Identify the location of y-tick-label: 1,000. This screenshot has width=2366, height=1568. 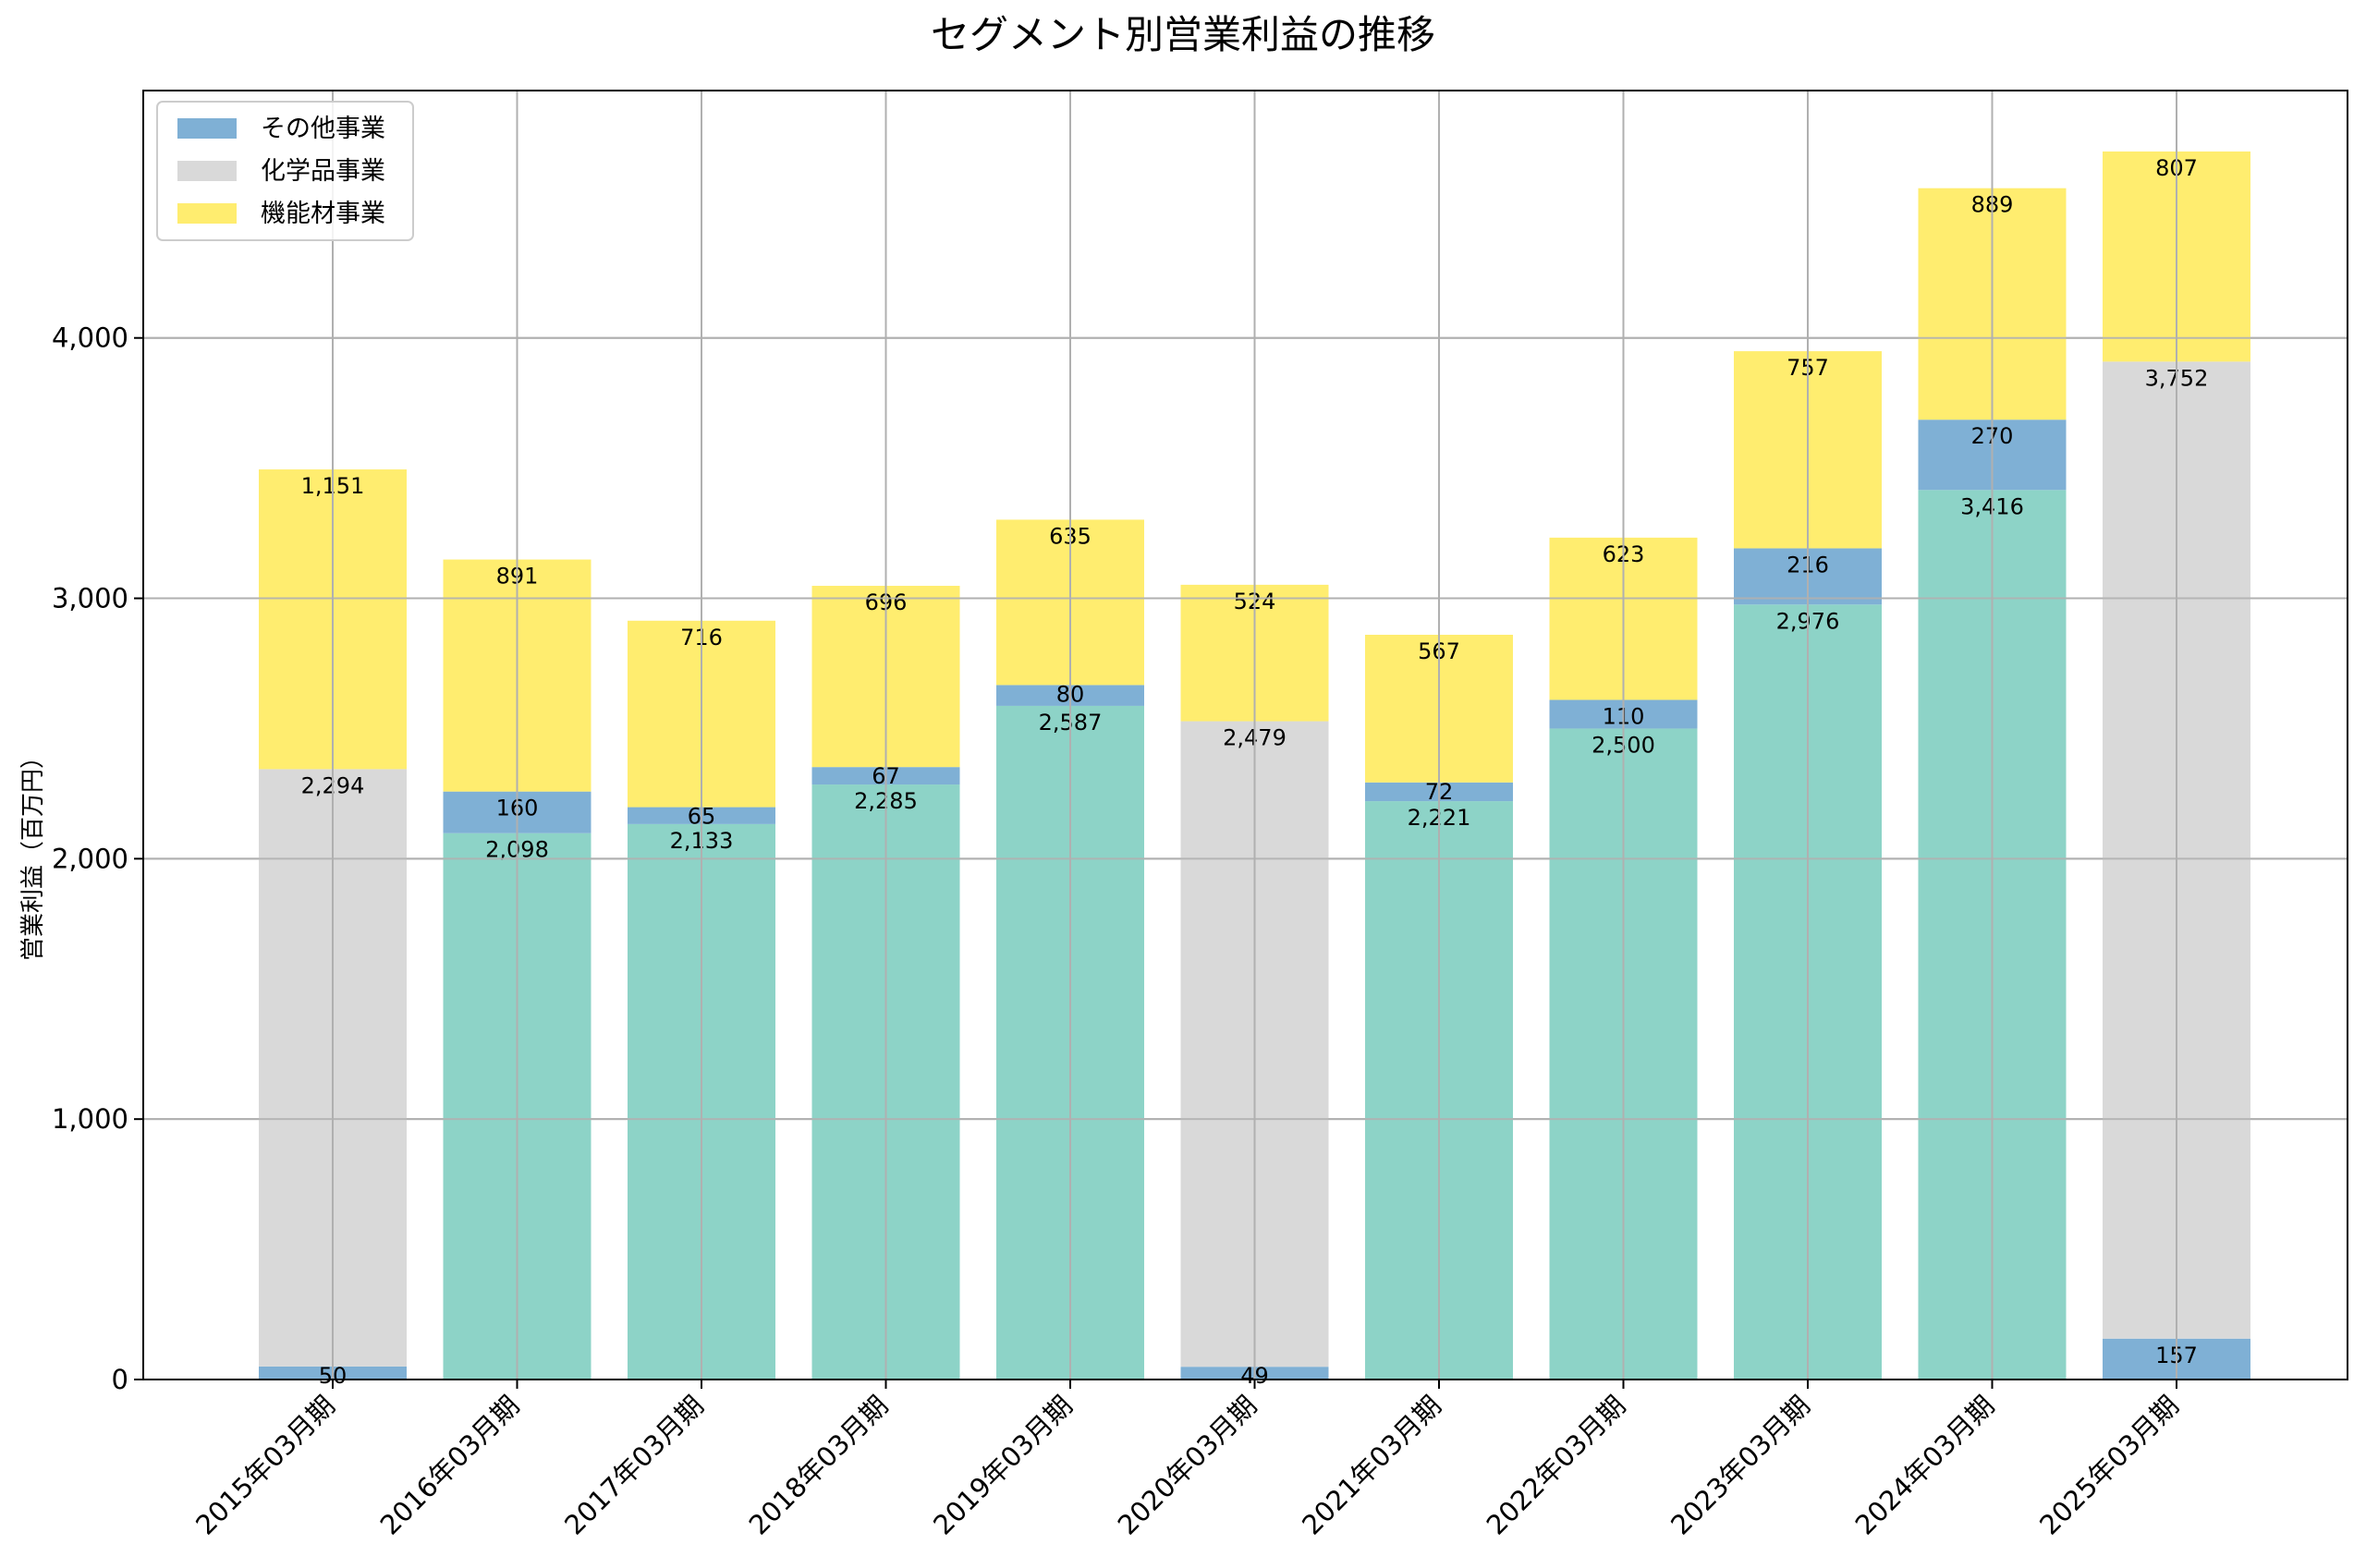
(90, 1119).